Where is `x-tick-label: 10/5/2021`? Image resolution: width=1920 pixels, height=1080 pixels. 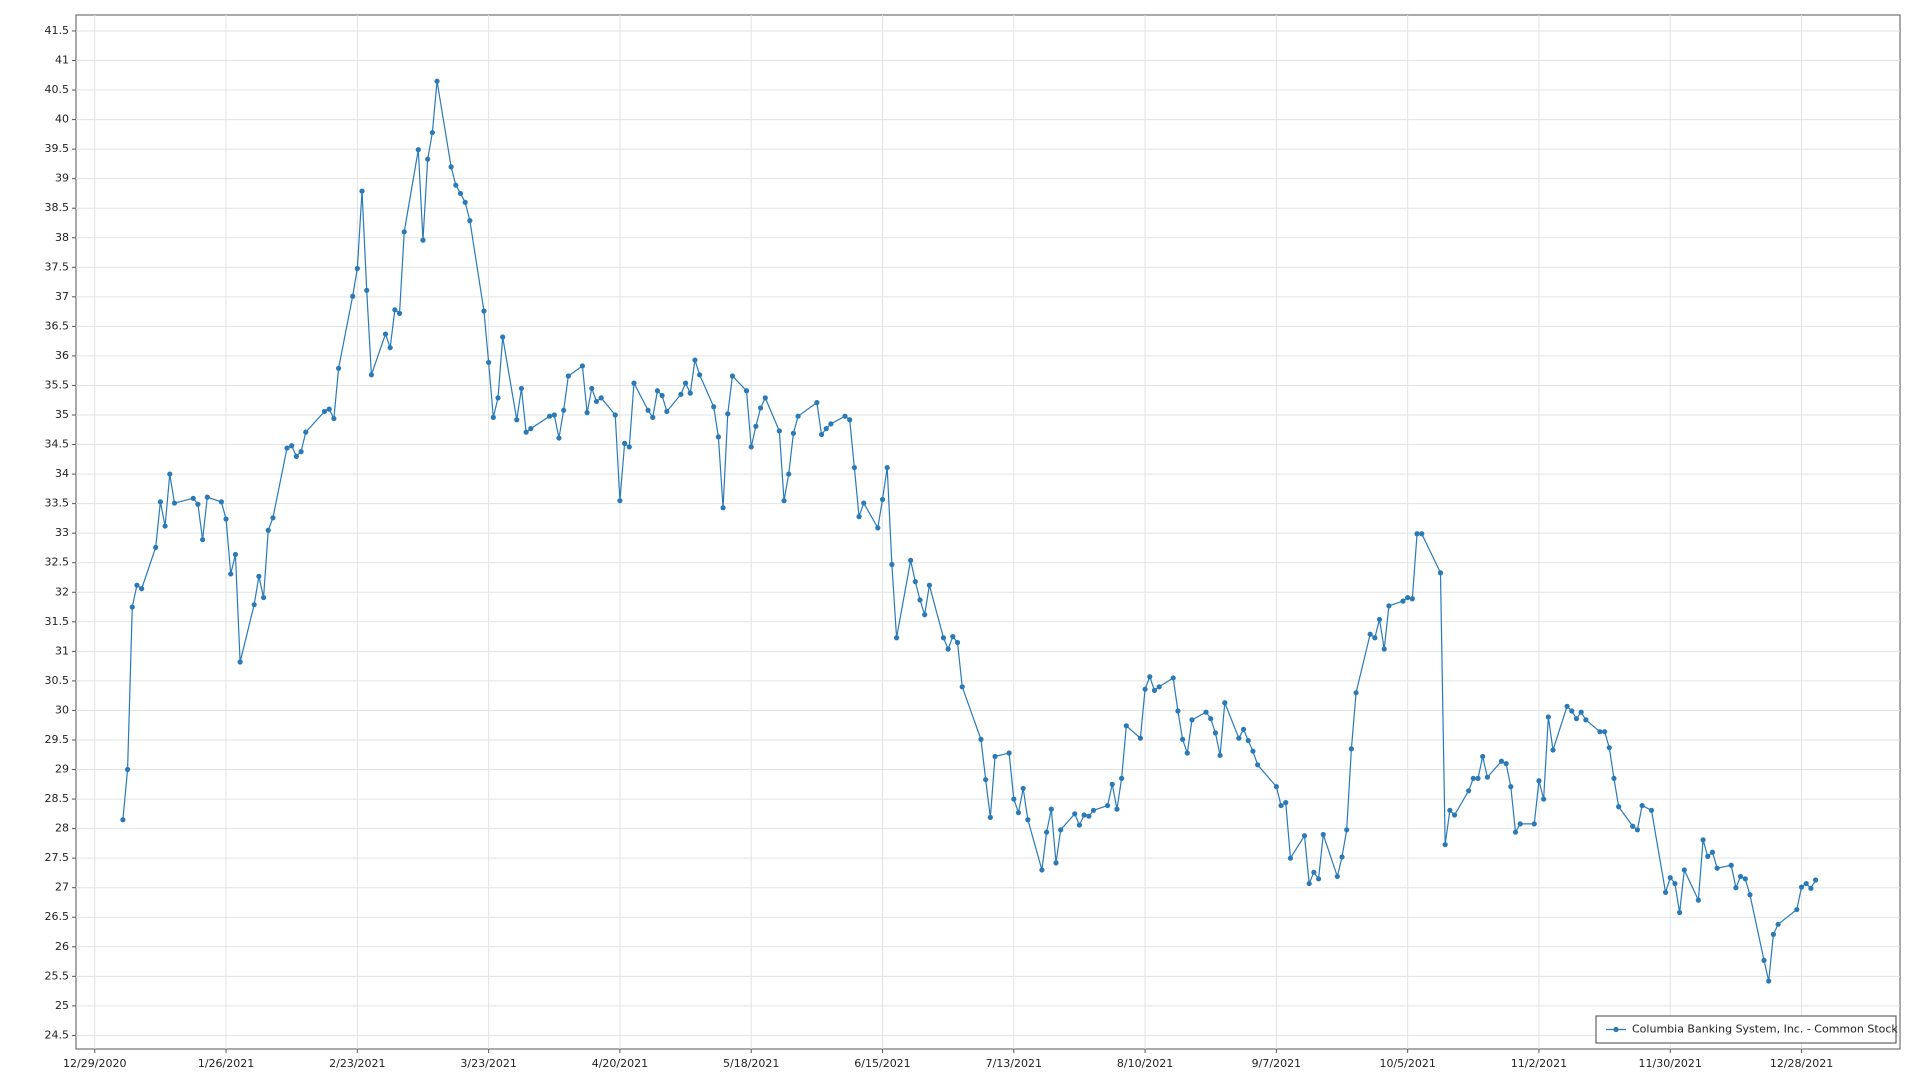
x-tick-label: 10/5/2021 is located at coordinates (1407, 1063).